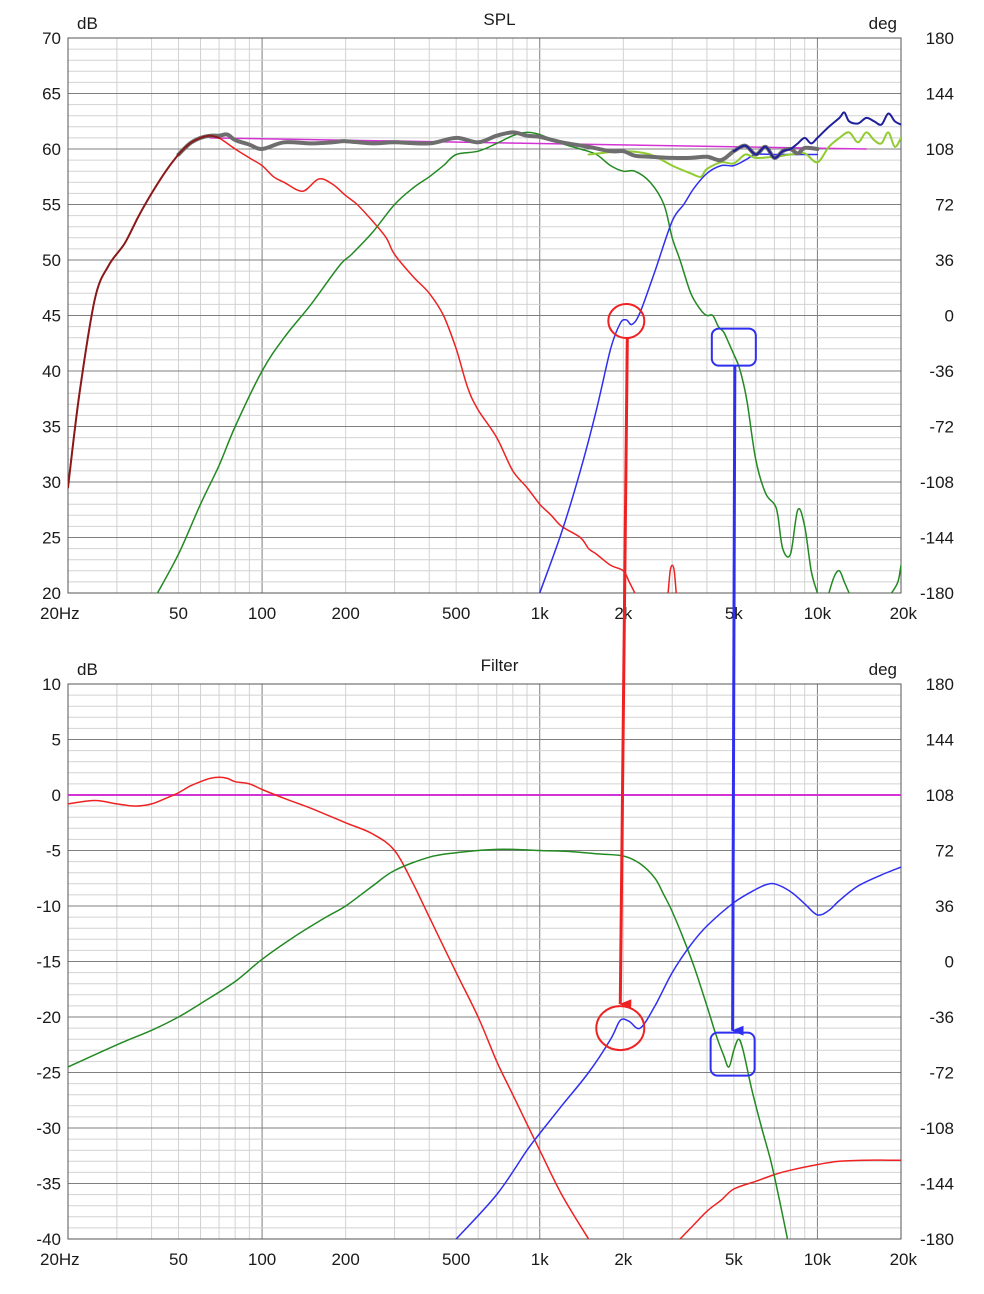  I want to click on y-tick-label-left: -10, so click(48, 906).